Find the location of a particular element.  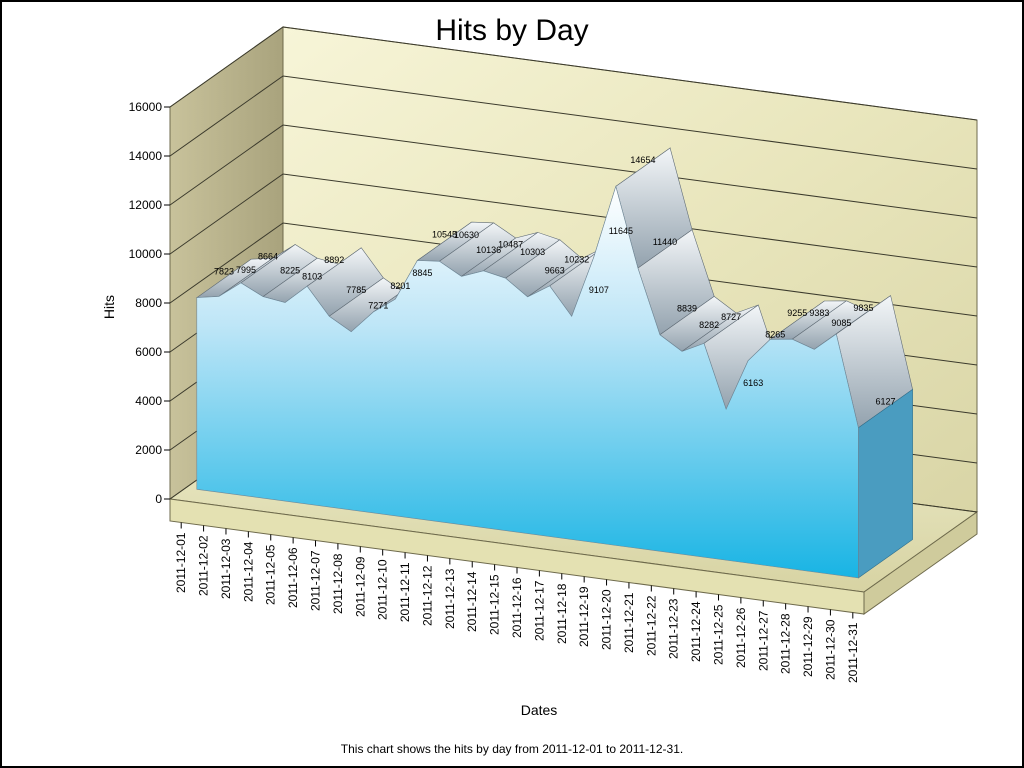

floor-right-edge is located at coordinates (920, 563).